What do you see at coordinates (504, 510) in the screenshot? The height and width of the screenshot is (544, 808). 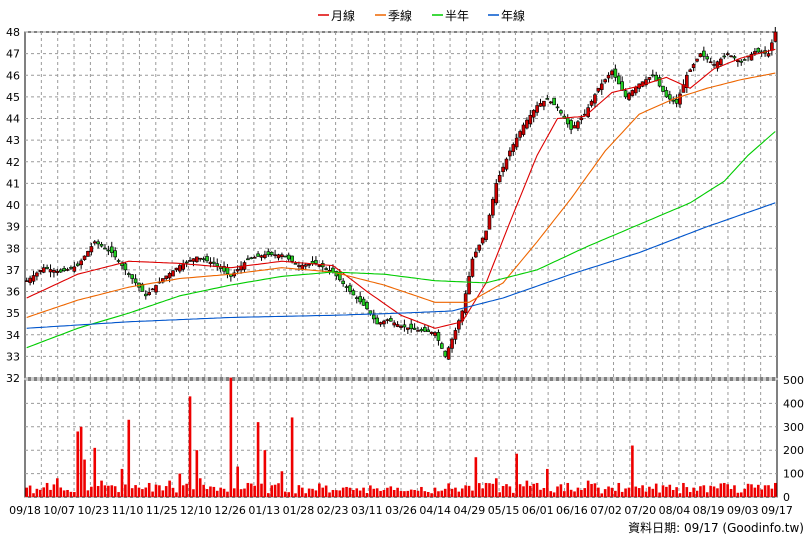 I see `x-tick-label: 05/15` at bounding box center [504, 510].